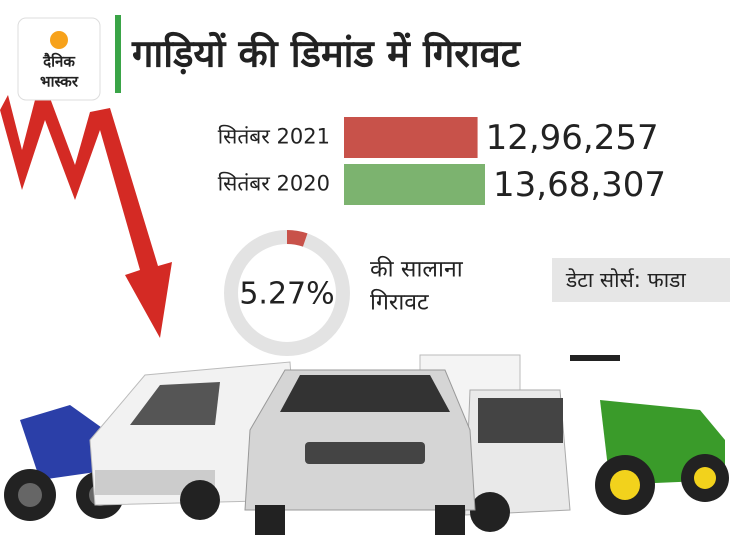  What do you see at coordinates (399, 302) in the screenshot?
I see `donut-caption: गिरावट` at bounding box center [399, 302].